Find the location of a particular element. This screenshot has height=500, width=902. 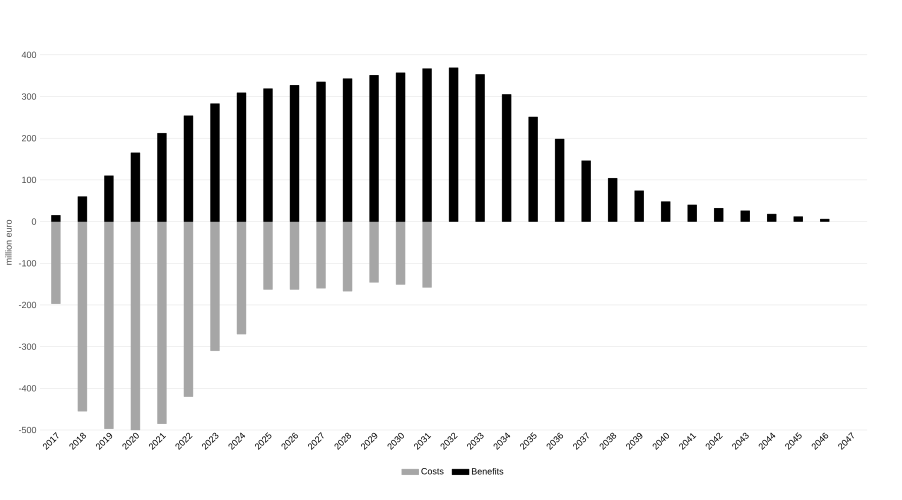

y-tick-label: 300 is located at coordinates (29, 96).